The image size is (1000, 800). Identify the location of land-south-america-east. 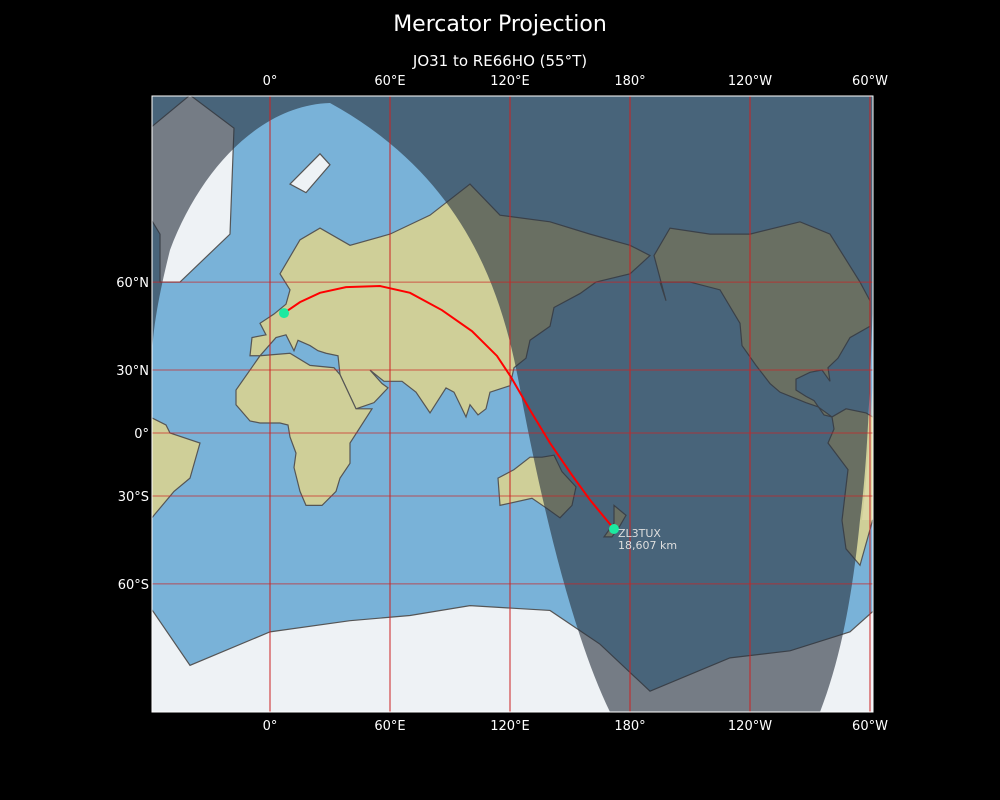
(176, 468).